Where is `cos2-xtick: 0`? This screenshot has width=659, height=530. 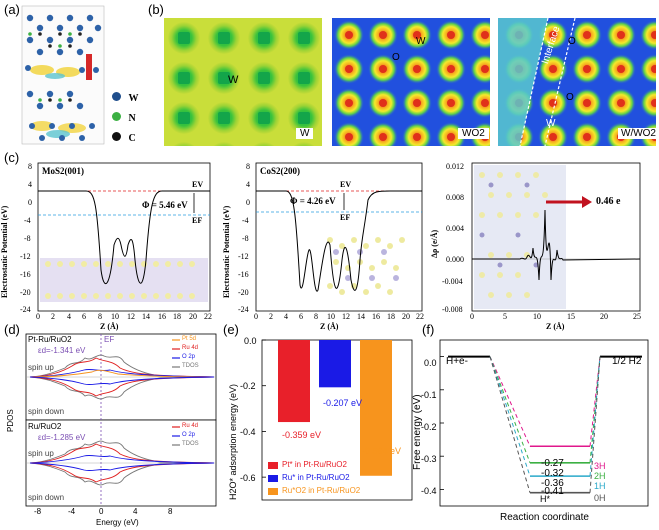 cos2-xtick: 0 is located at coordinates (256, 316).